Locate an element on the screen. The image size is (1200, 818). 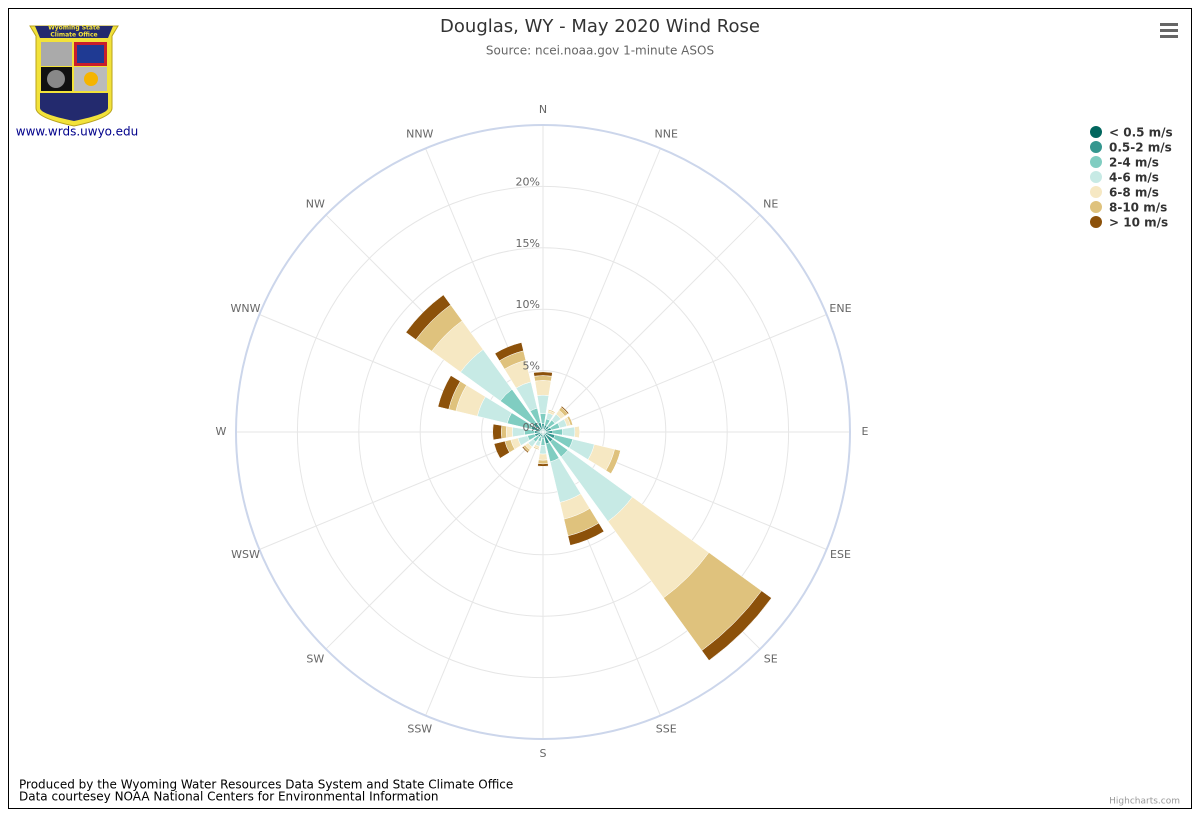
credits: Highcharts.com is located at coordinates (1144, 802).